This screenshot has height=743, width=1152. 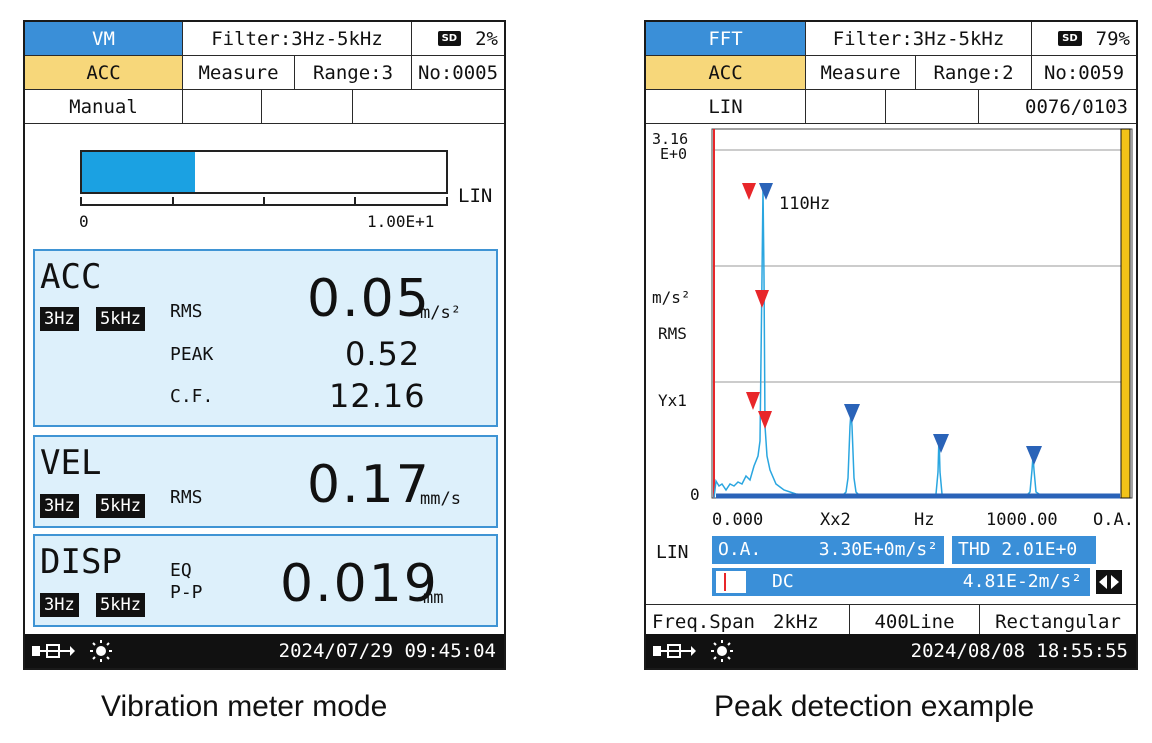 I want to click on level-bar-fill, so click(x=138, y=172).